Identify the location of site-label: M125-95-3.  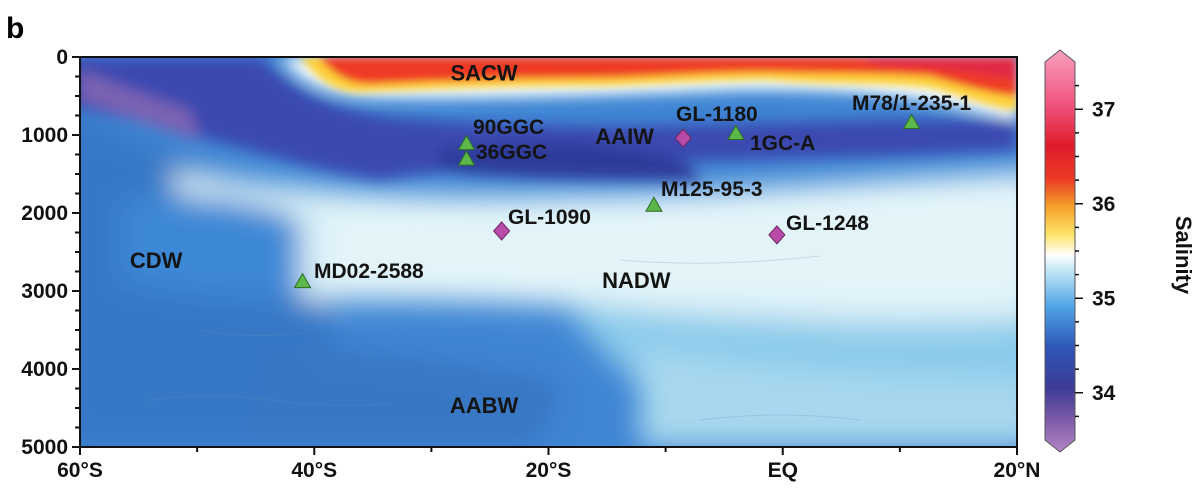
(712, 189).